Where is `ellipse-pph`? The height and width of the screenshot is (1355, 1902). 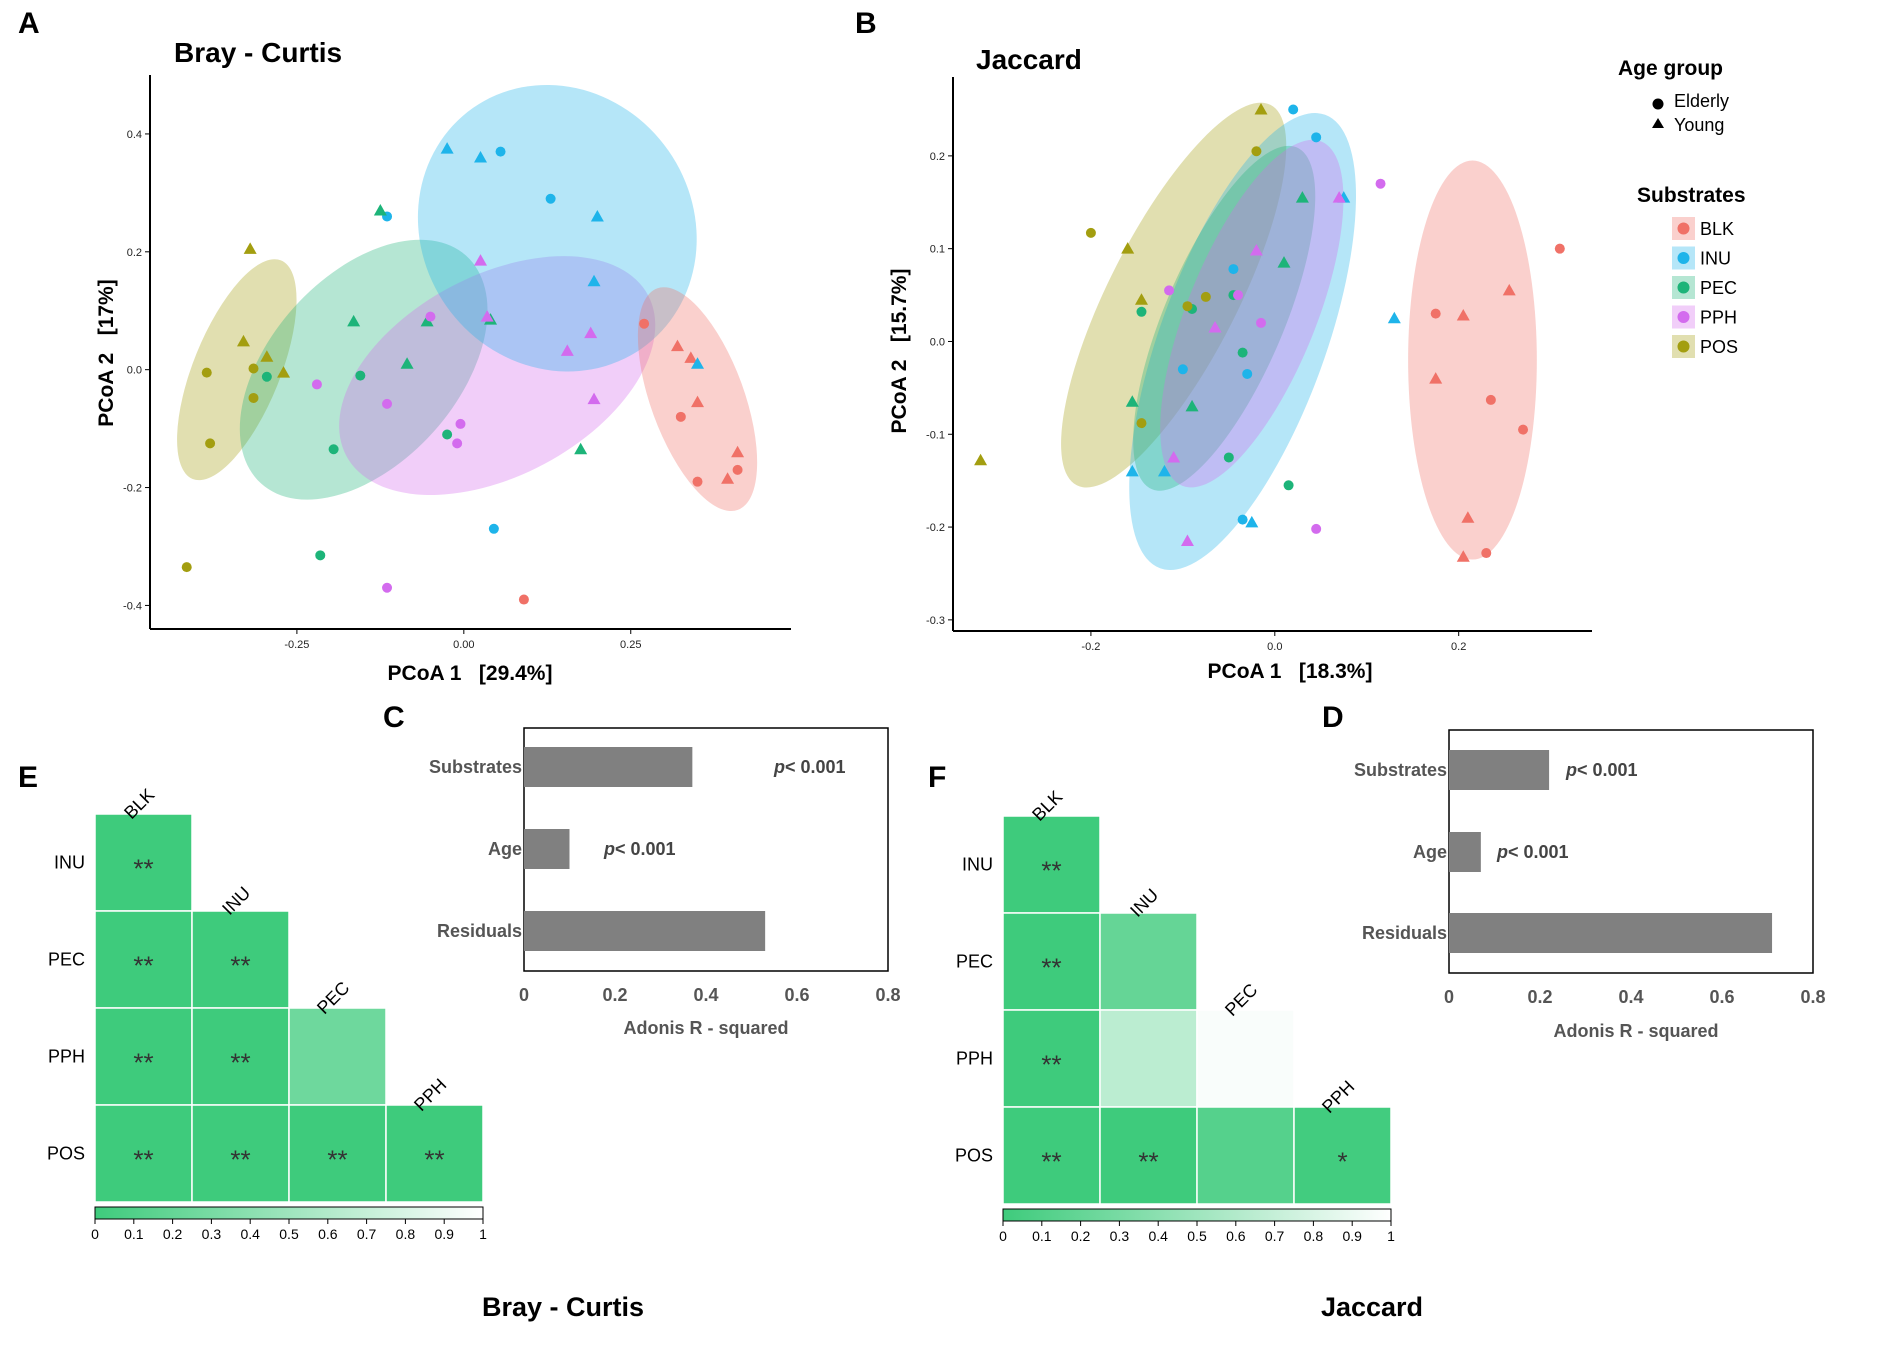
ellipse-pph is located at coordinates (497, 375).